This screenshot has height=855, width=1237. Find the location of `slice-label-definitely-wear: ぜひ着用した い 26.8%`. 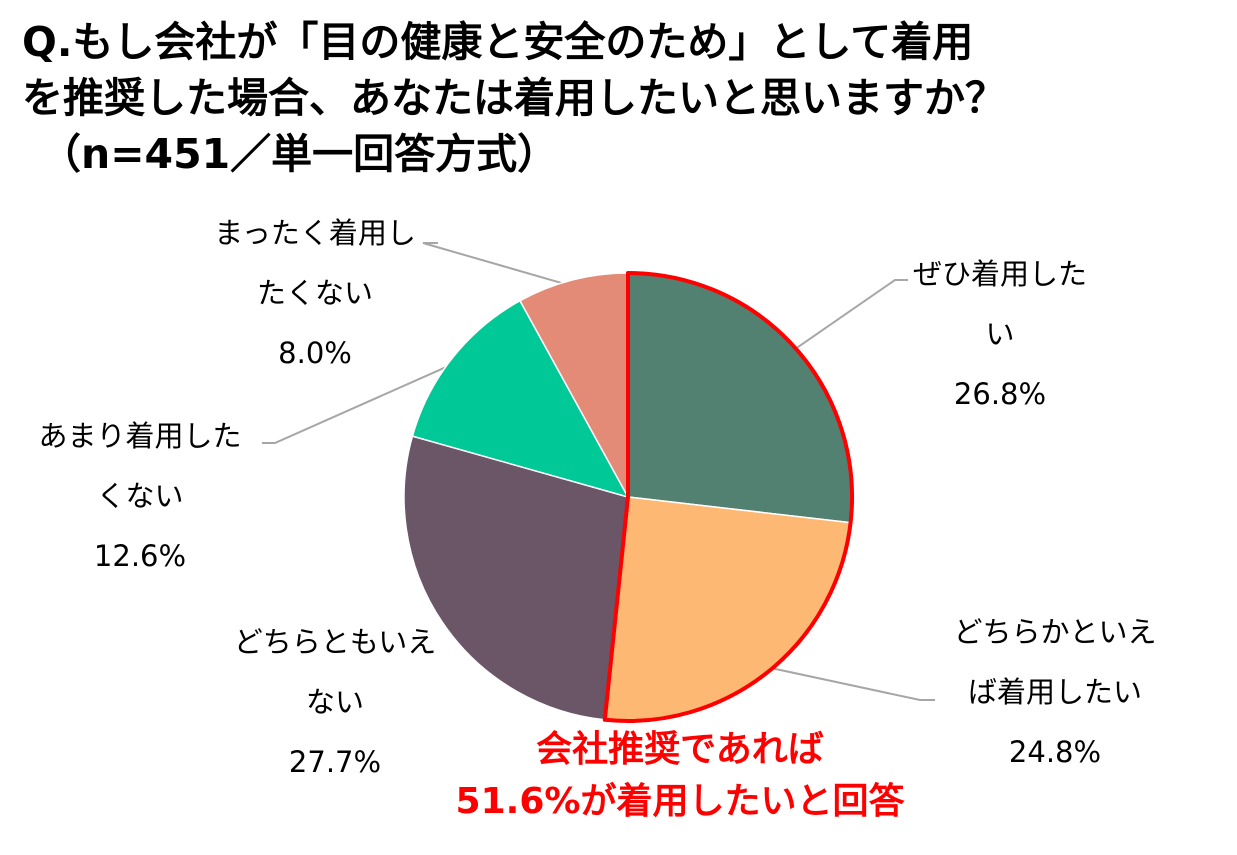

slice-label-definitely-wear: ぜひ着用した い 26.8% is located at coordinates (1000, 334).